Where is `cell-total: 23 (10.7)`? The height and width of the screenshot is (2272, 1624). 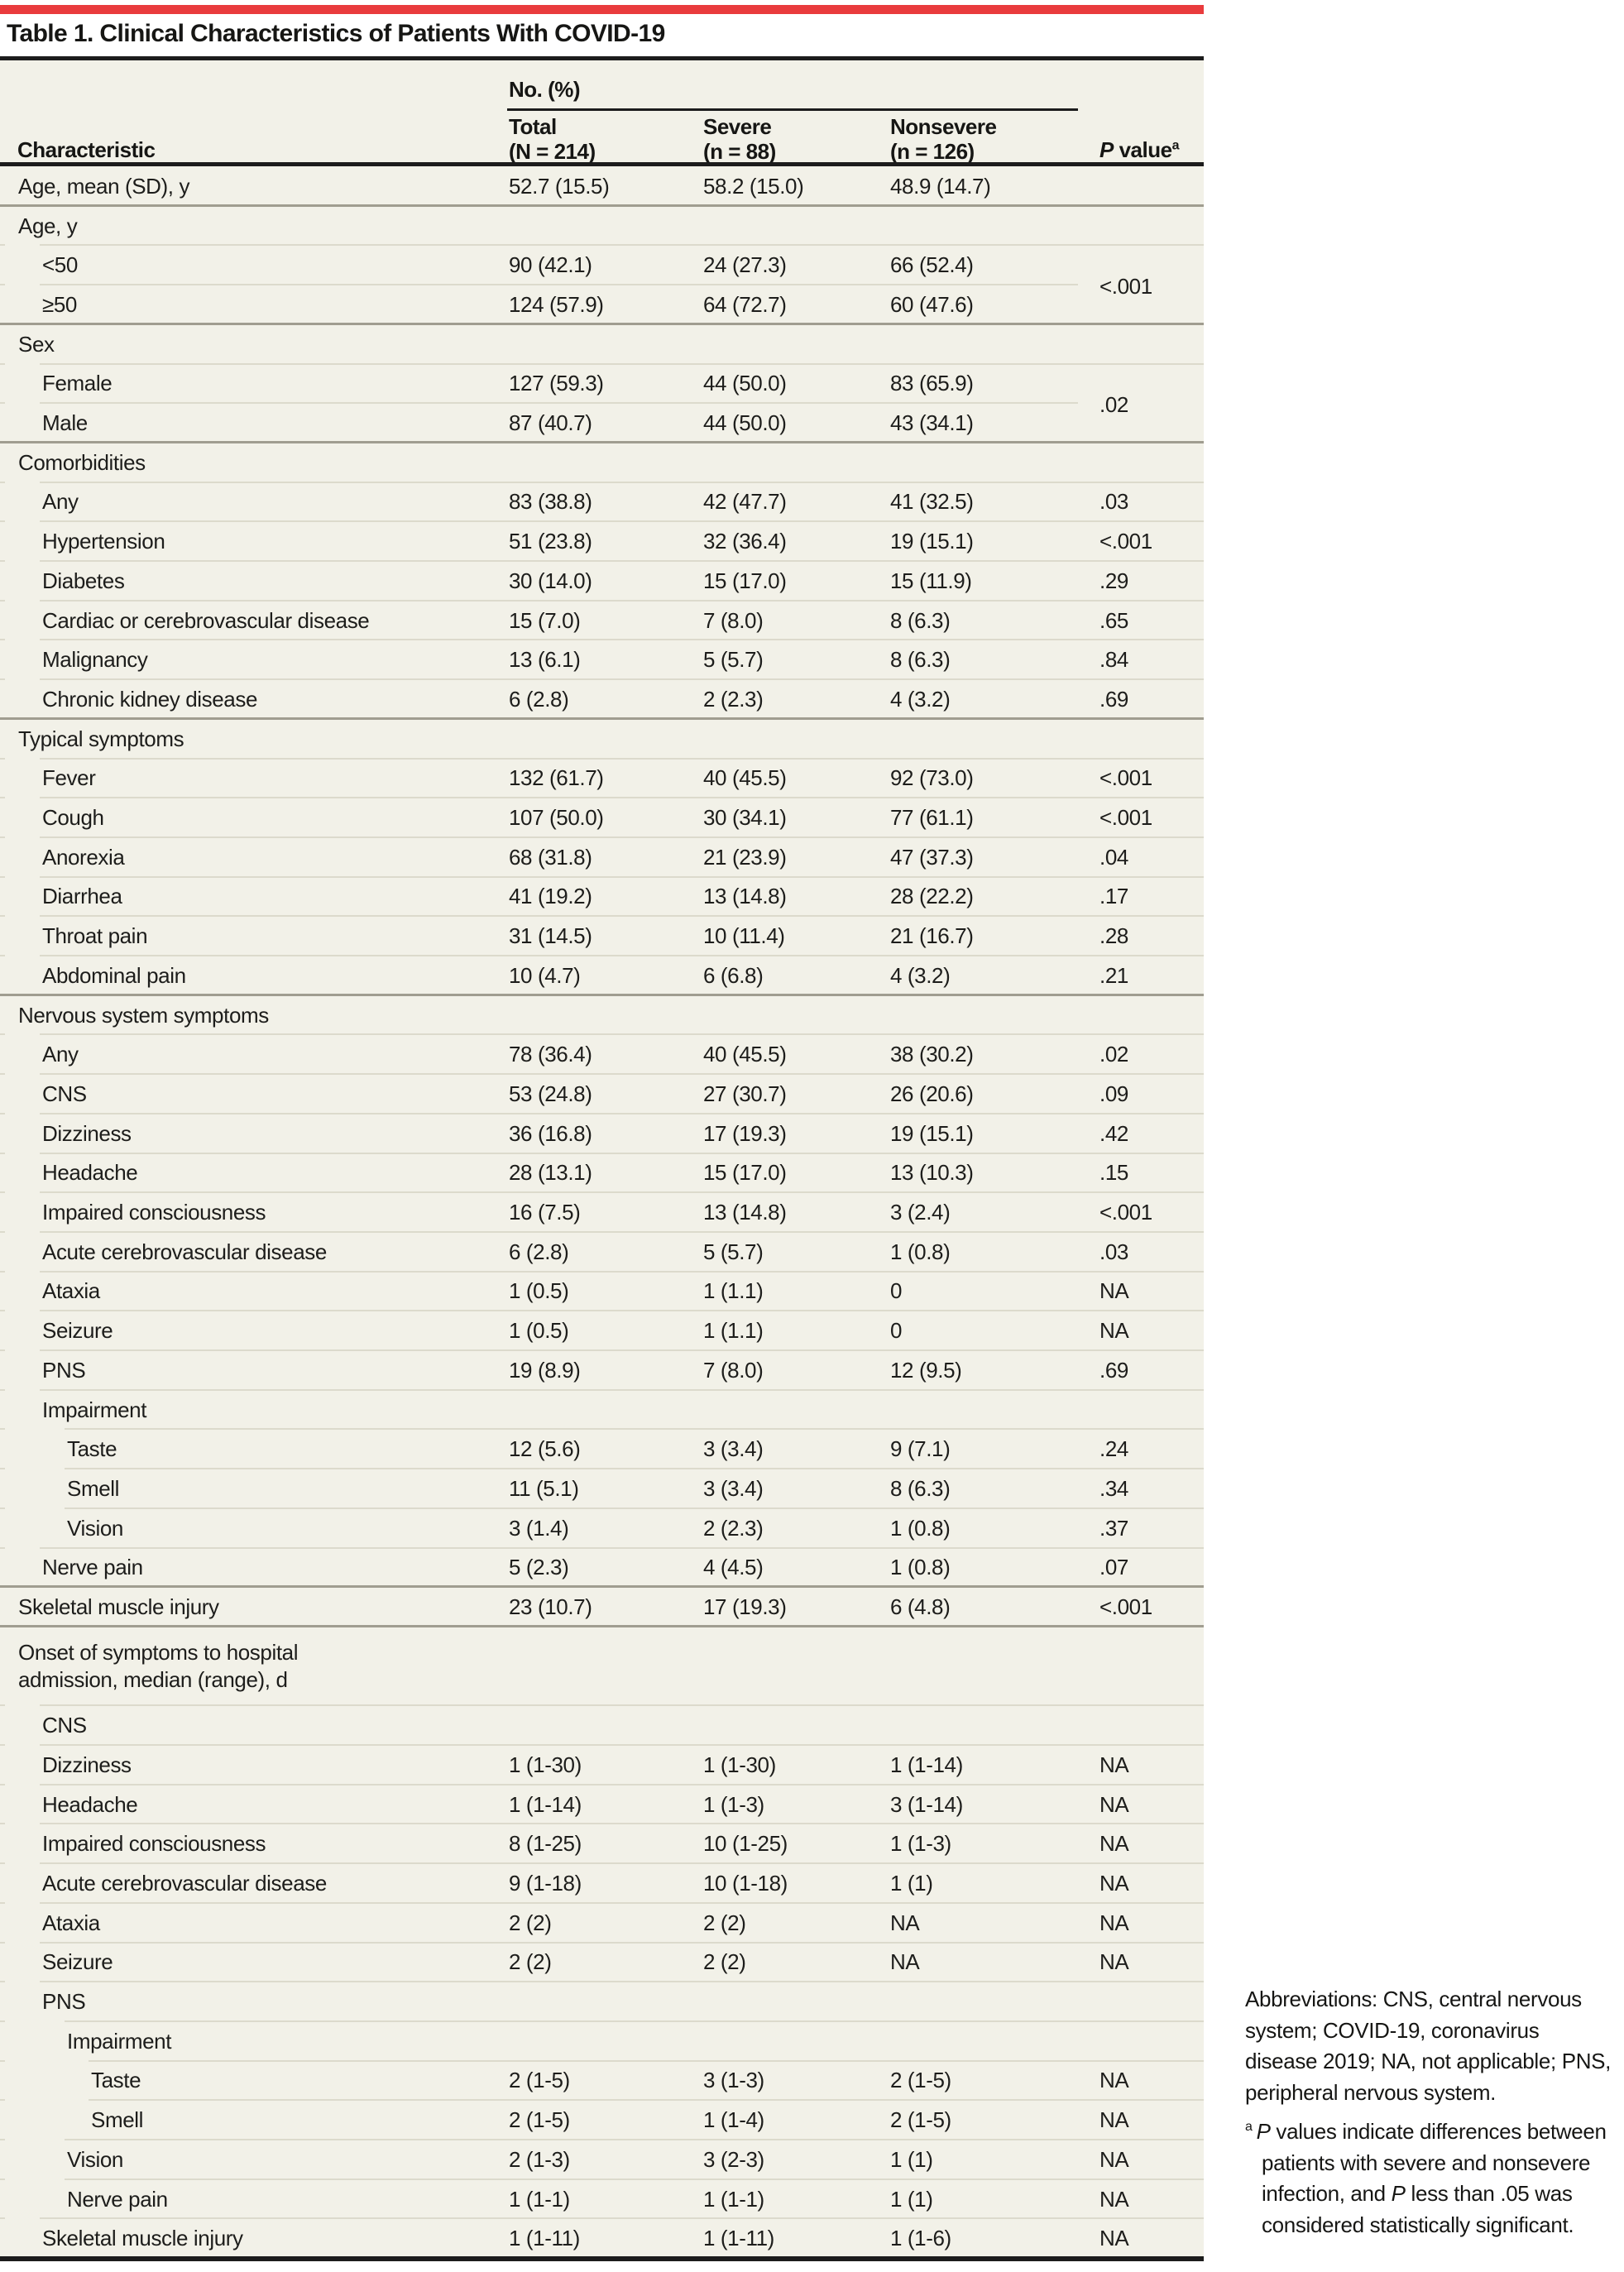
cell-total: 23 (10.7) is located at coordinates (550, 1607).